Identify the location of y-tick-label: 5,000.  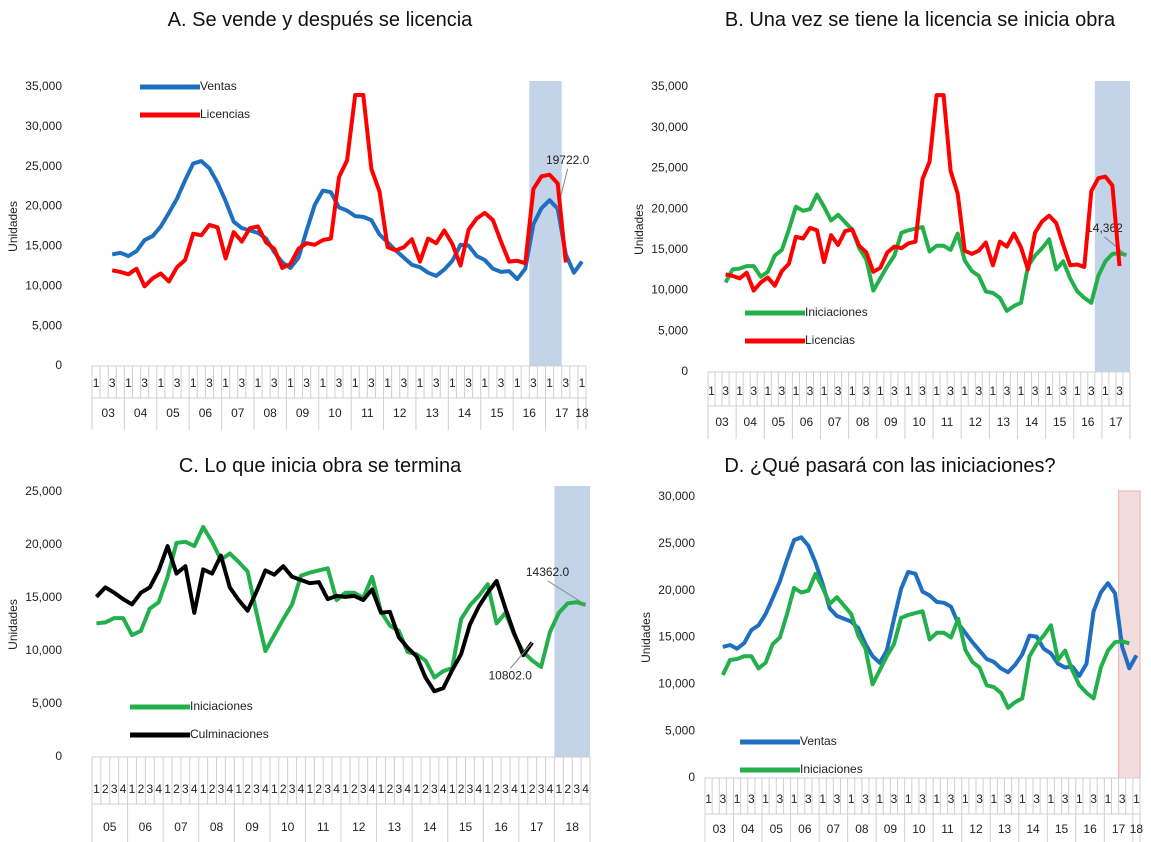
(47, 325).